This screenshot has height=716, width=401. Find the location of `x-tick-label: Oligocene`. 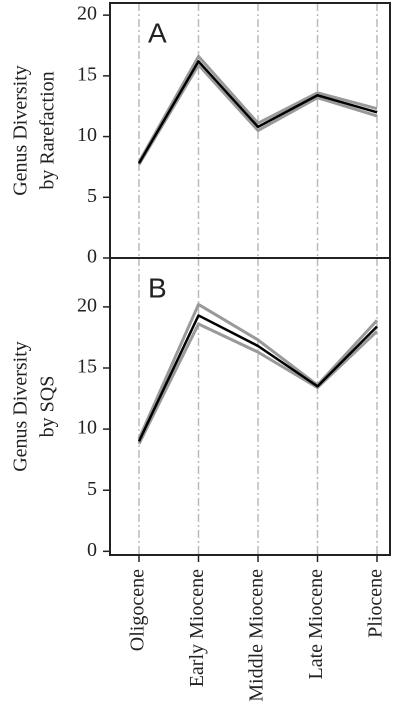

x-tick-label: Oligocene is located at coordinates (138, 610).